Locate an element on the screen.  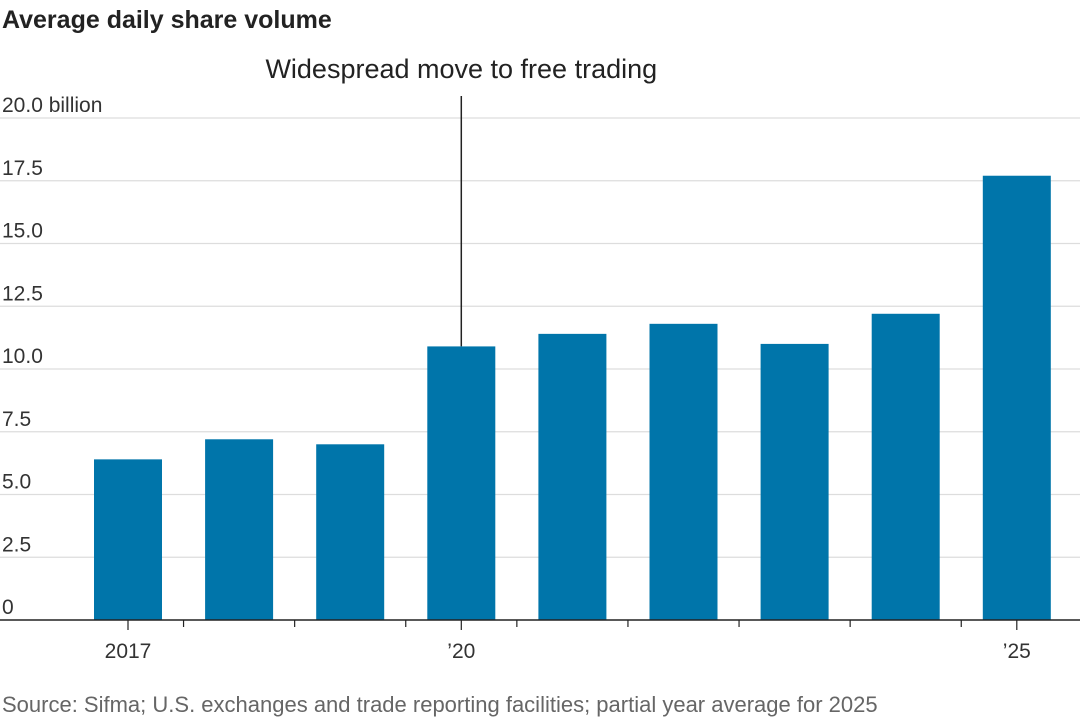
bar-2022 is located at coordinates (683, 471).